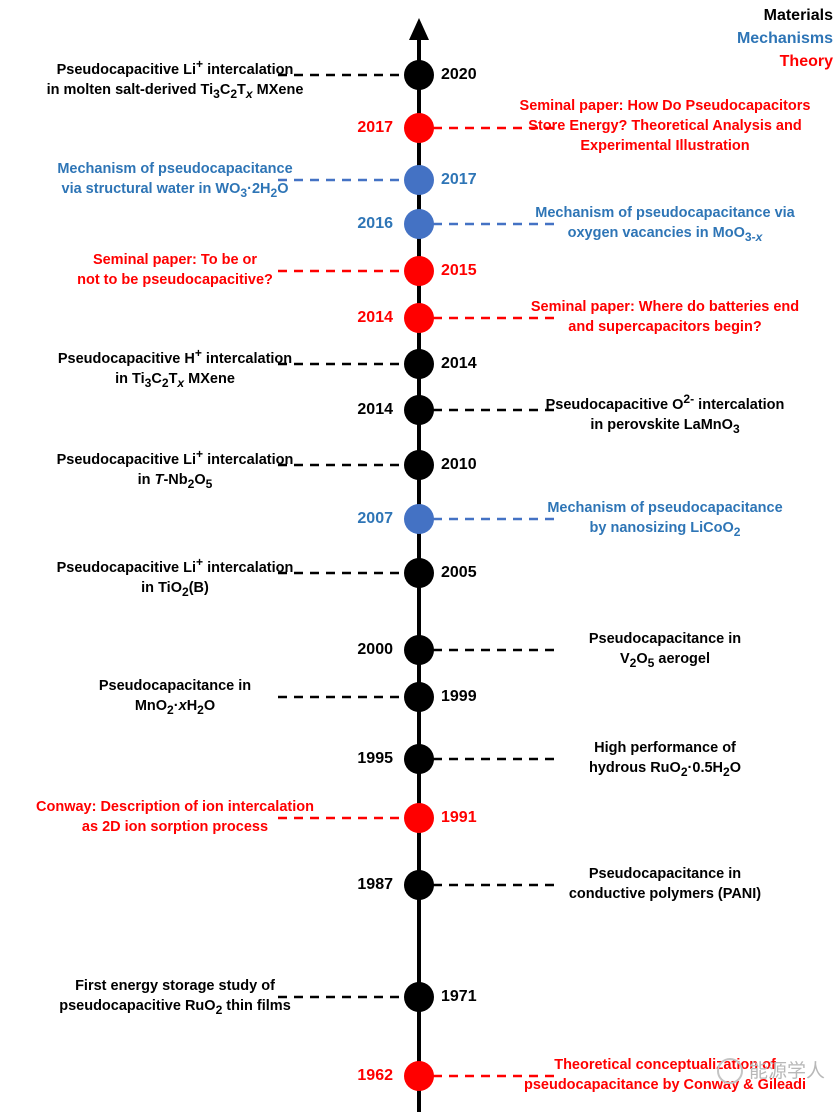 This screenshot has height=1112, width=839. What do you see at coordinates (459, 572) in the screenshot?
I see `event-year: 2005` at bounding box center [459, 572].